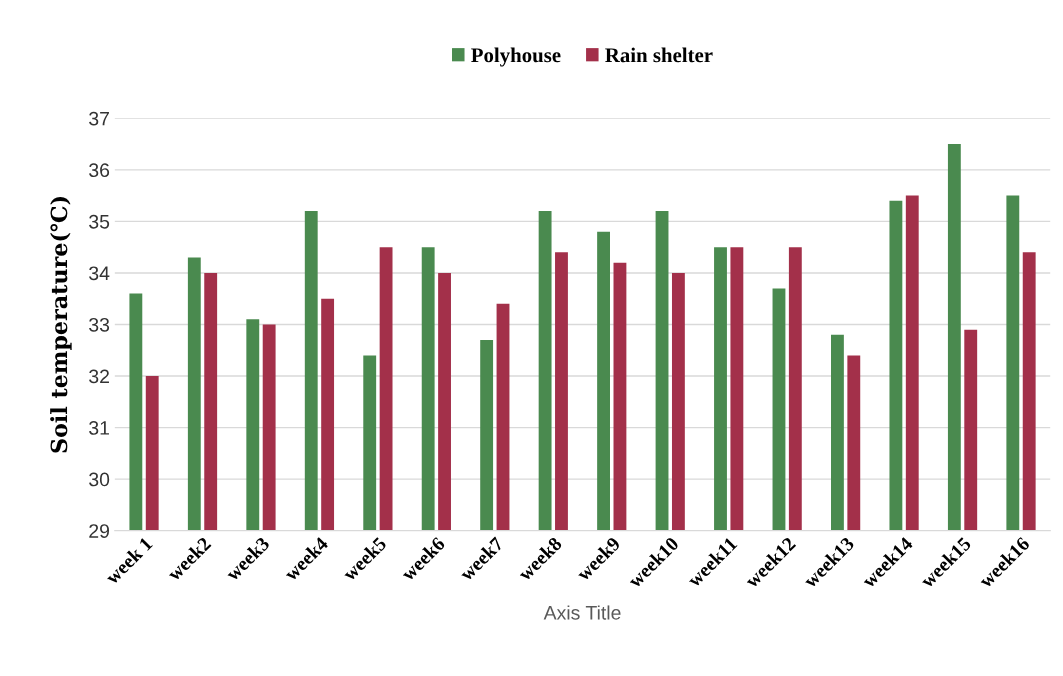  What do you see at coordinates (99, 221) in the screenshot?
I see `y-tick-label: 35` at bounding box center [99, 221].